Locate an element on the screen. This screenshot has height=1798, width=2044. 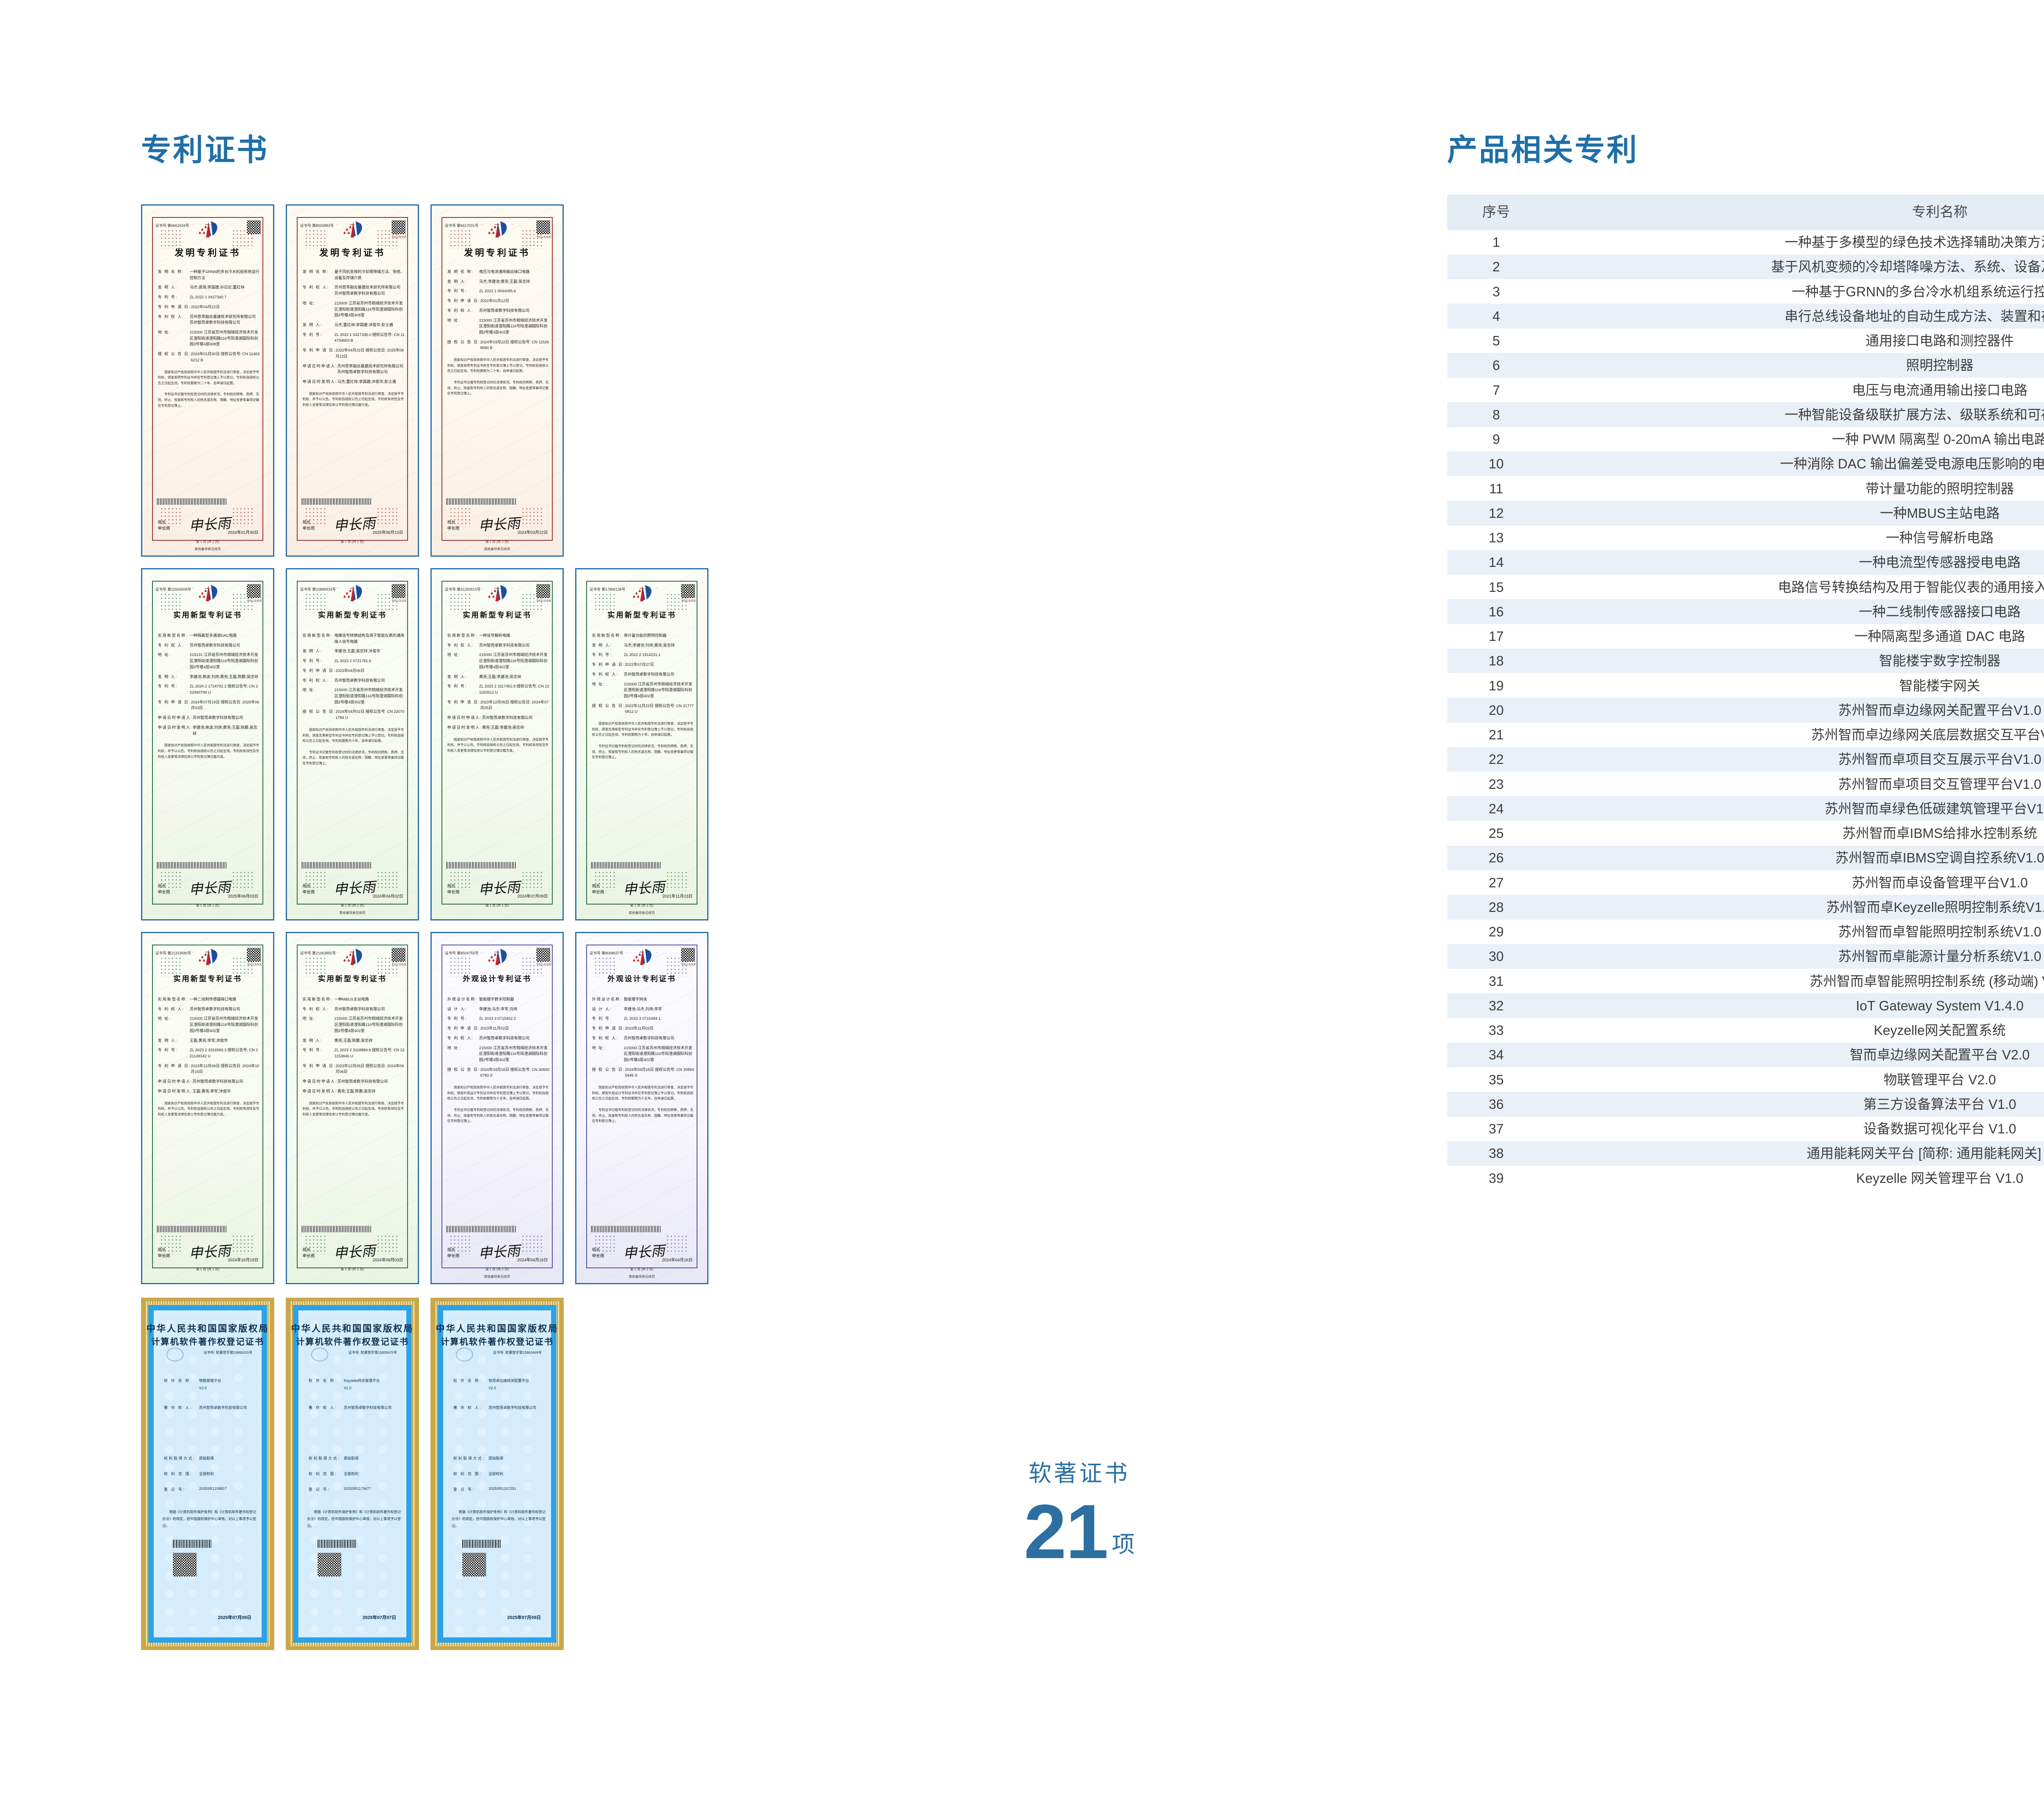
certificate-number: 证书号 第8504755号 is located at coordinates (462, 953).